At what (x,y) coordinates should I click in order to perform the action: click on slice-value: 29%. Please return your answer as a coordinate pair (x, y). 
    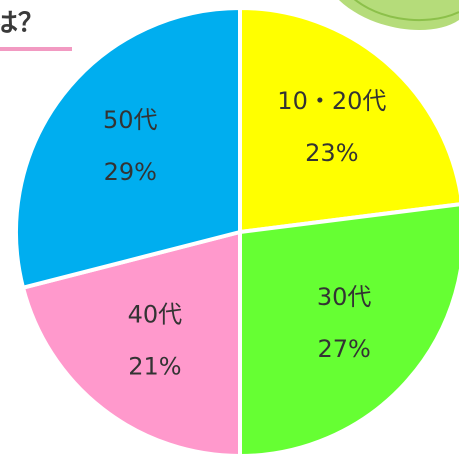
    Looking at the image, I should click on (130, 172).